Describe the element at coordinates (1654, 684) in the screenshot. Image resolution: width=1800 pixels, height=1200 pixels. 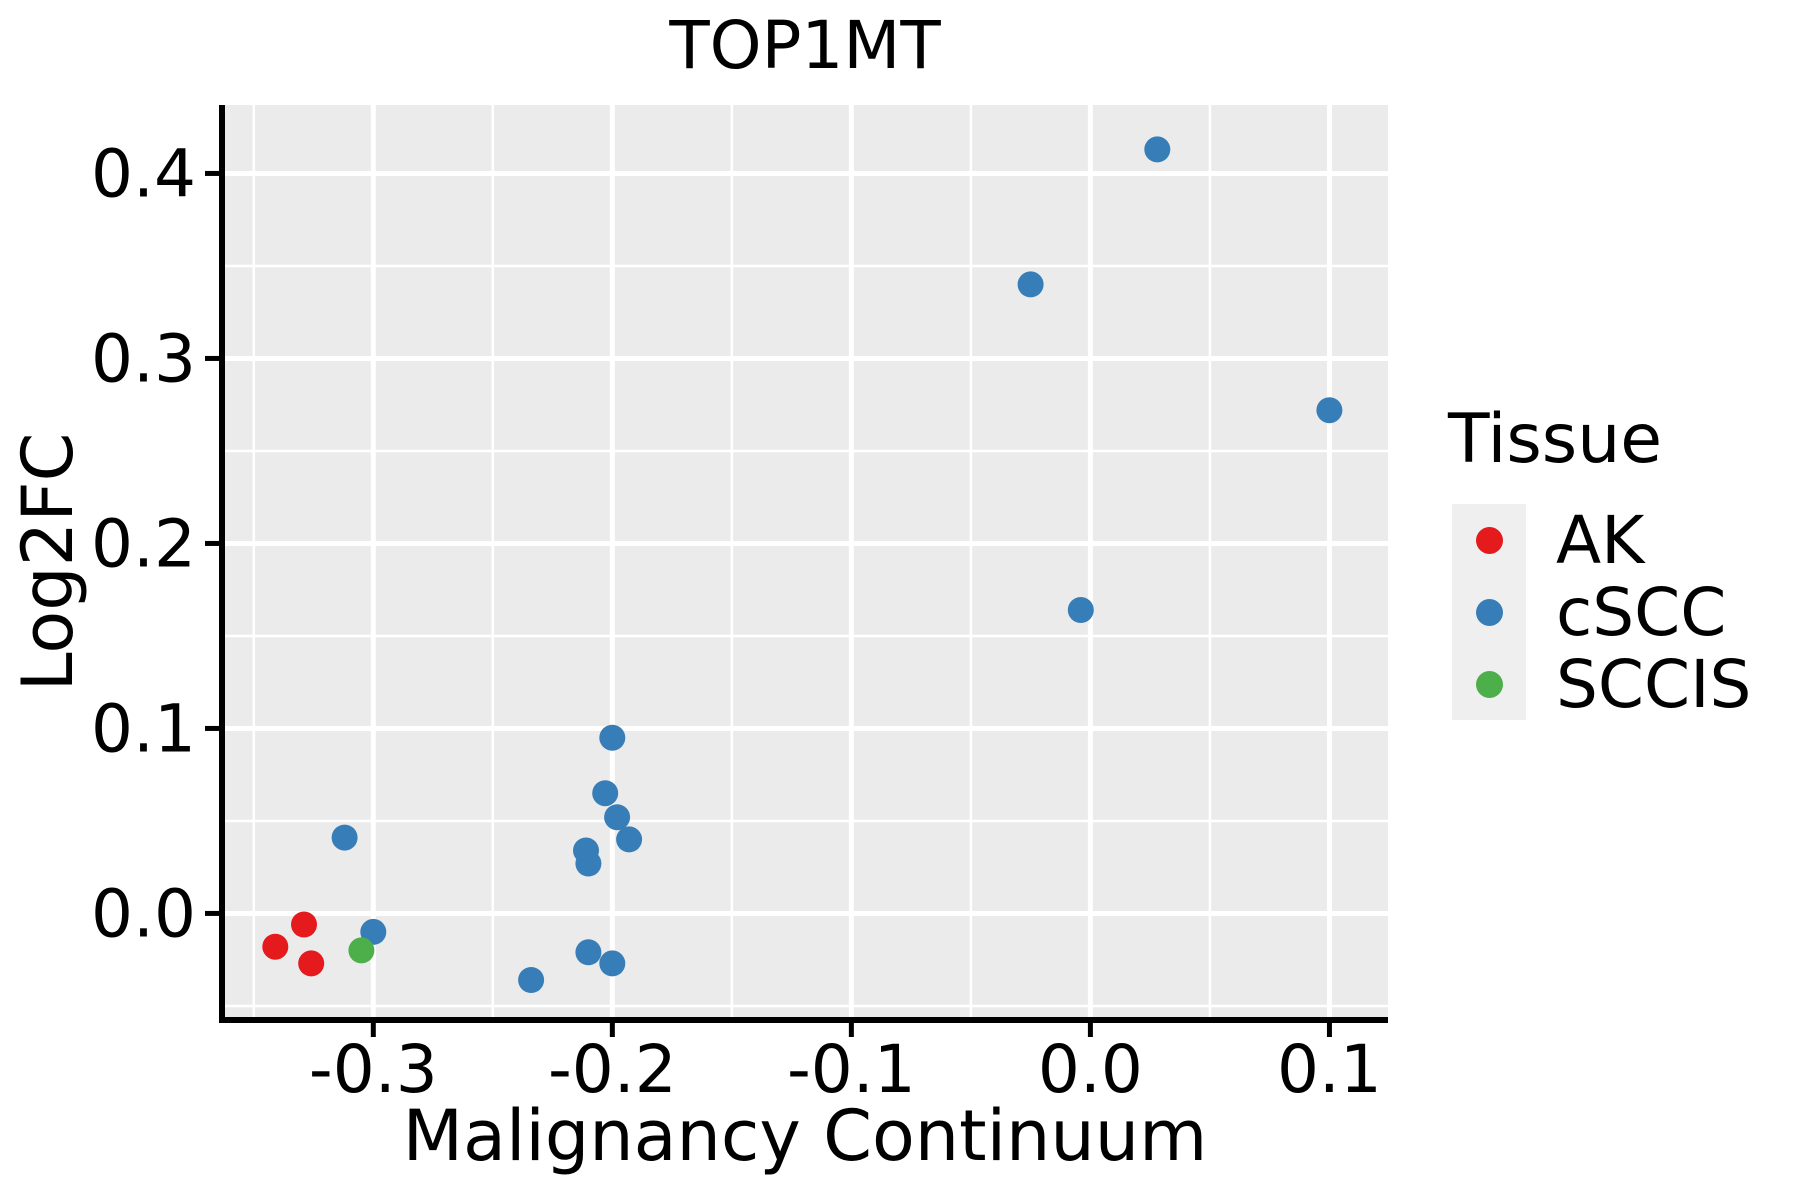
I see `legend-item-label: SCCIS` at that location.